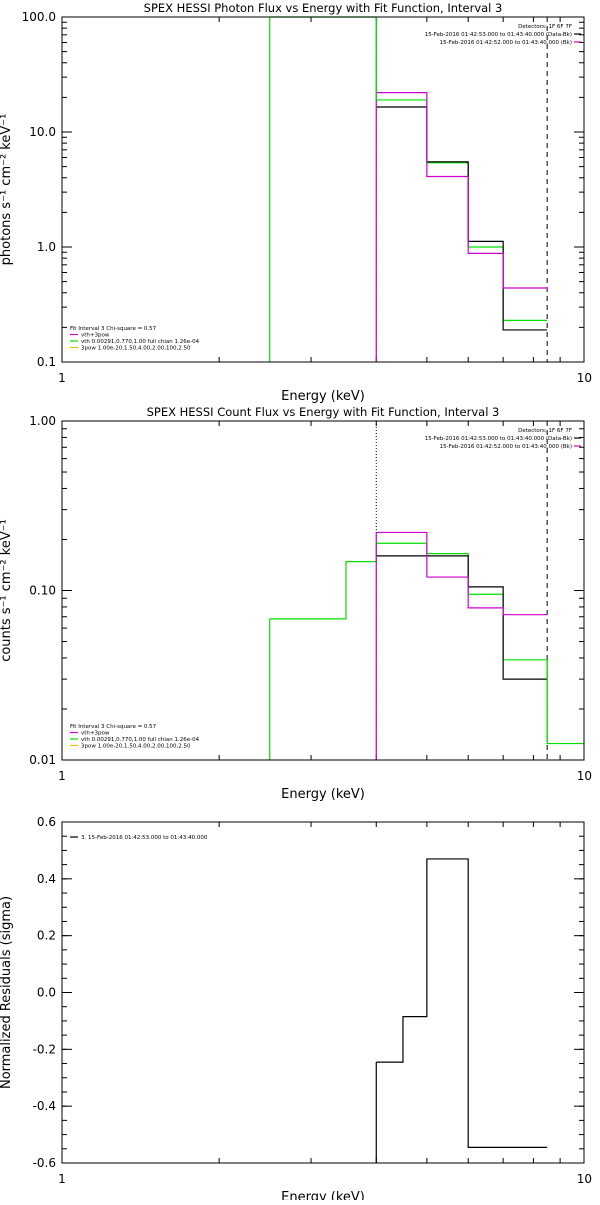 The image size is (600, 1205). What do you see at coordinates (39, 17) in the screenshot?
I see `y-tick-label: 100.0` at bounding box center [39, 17].